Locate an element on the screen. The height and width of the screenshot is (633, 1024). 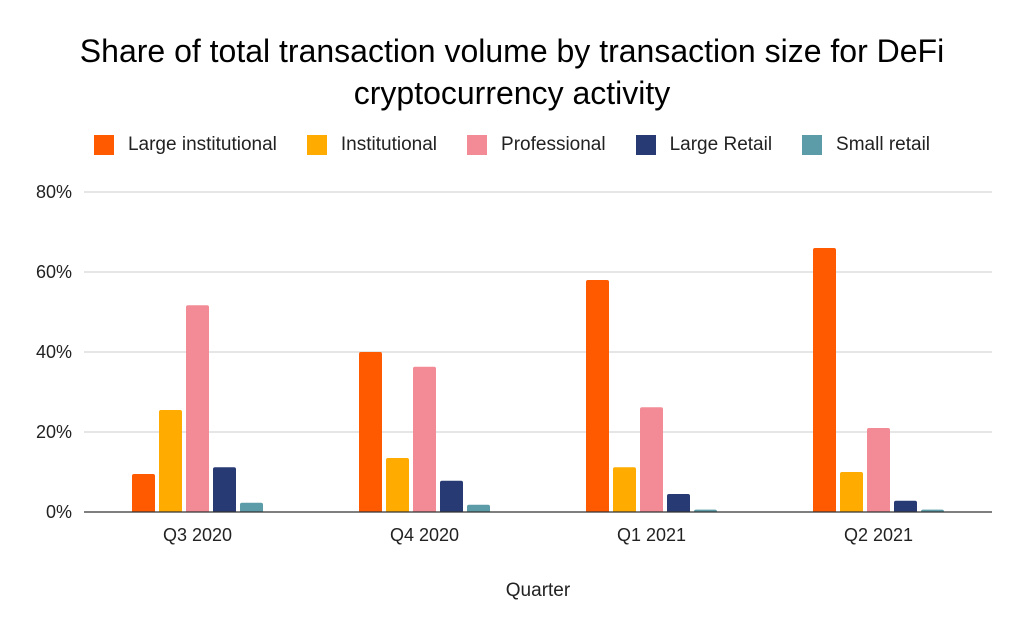
legend-item-large-institutional: Large institutional is located at coordinates (185, 145).